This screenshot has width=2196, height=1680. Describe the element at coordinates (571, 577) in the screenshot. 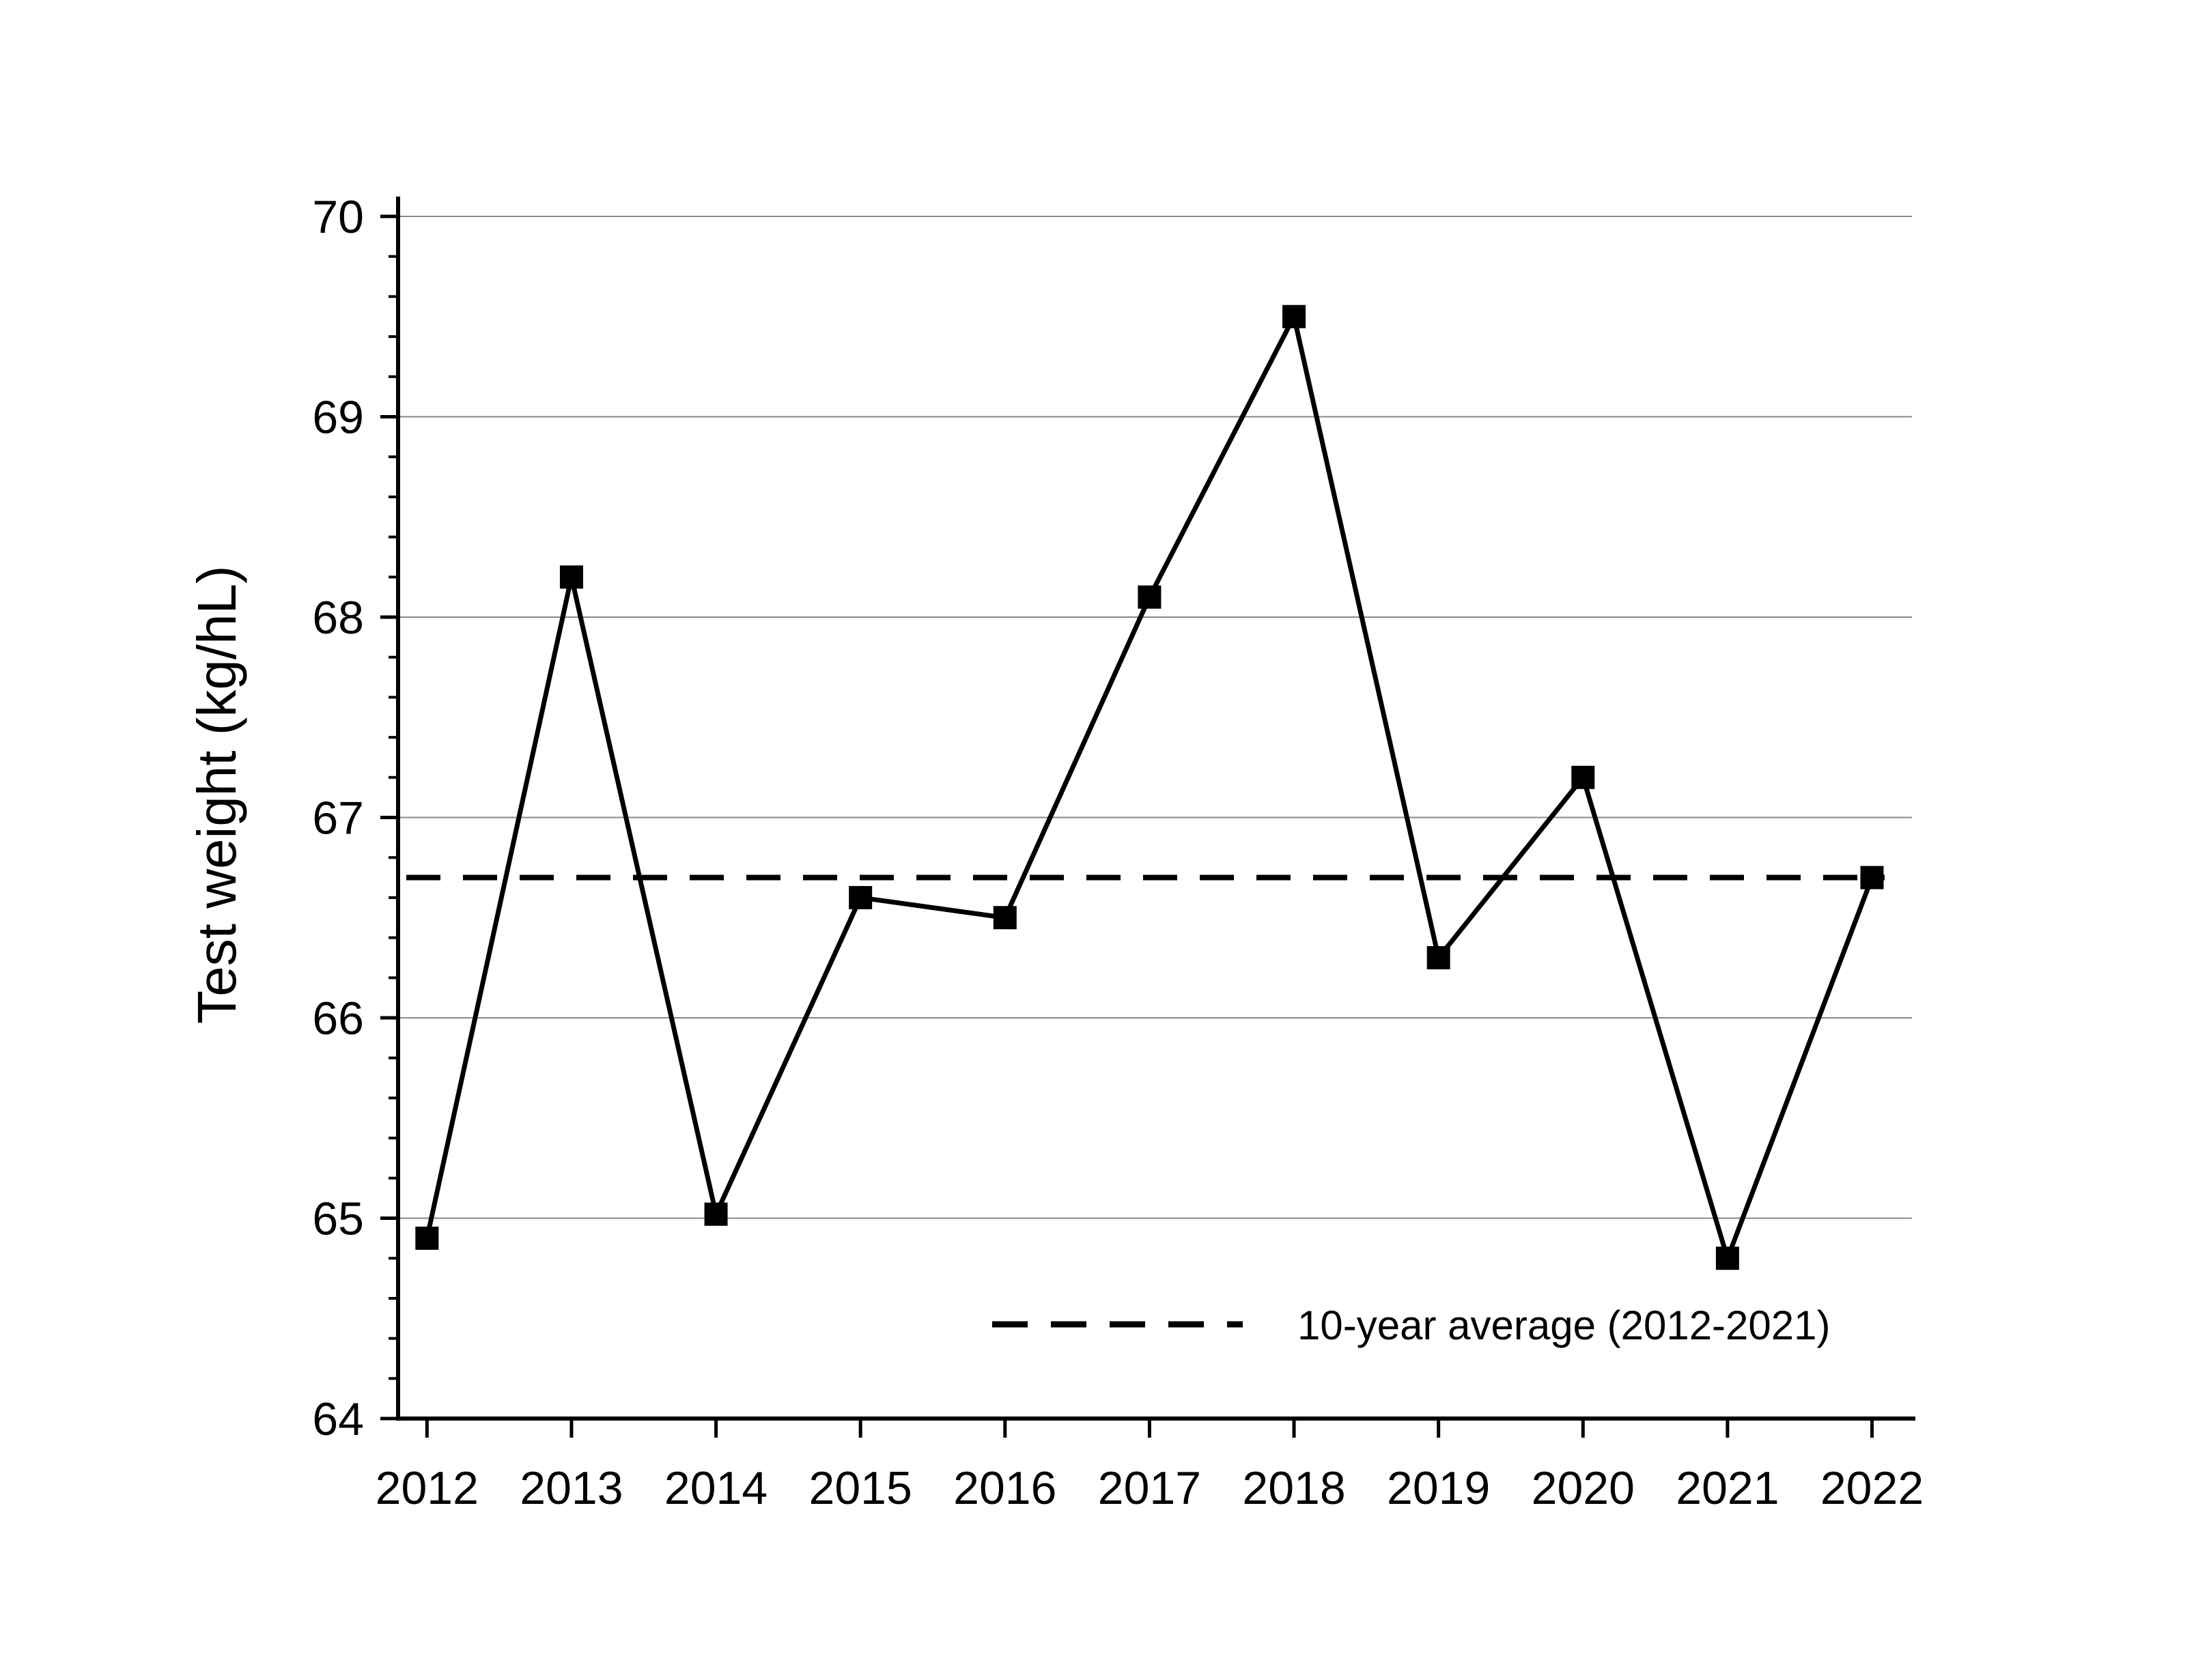

I see `data-point-2013` at that location.